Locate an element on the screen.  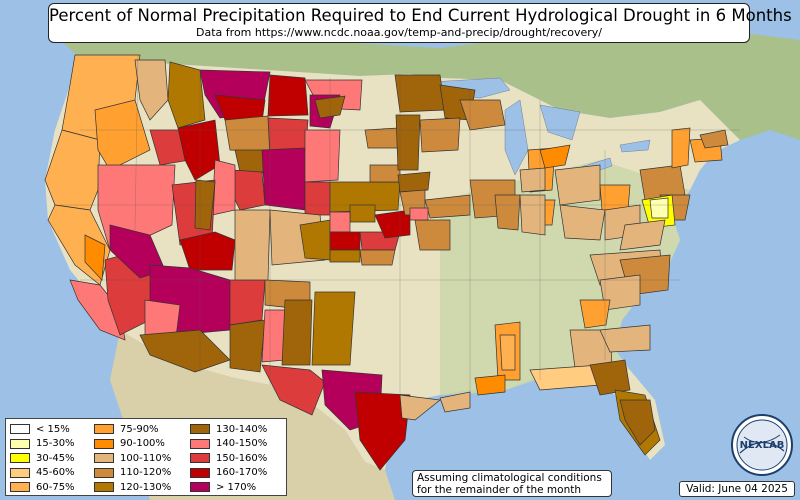
legend-item: 30-45% is located at coordinates (52, 458).